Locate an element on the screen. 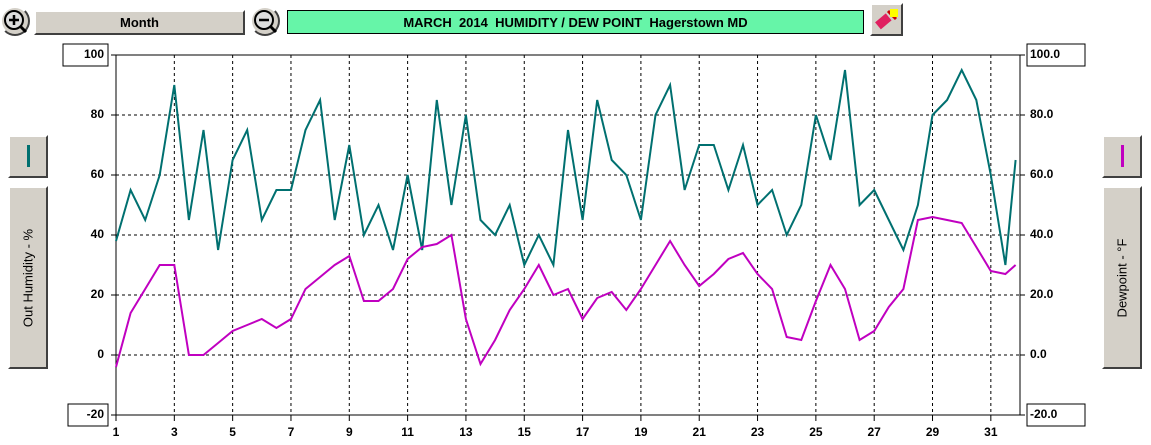 The image size is (1151, 445). range-button: Month is located at coordinates (139, 22).